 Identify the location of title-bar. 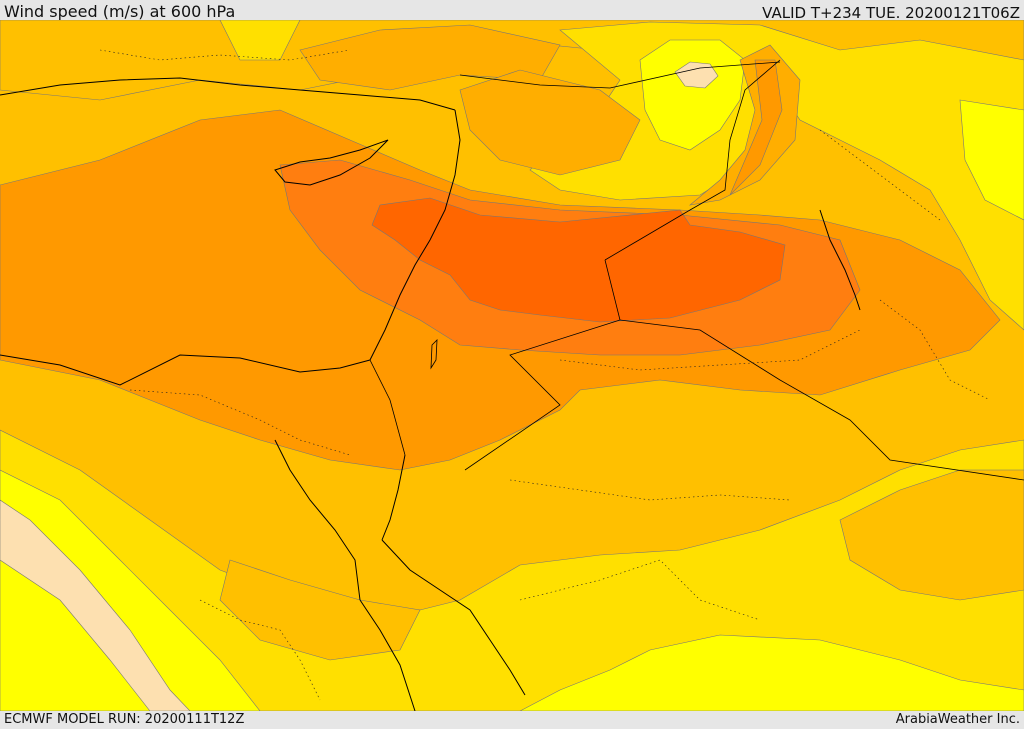
(512, 10).